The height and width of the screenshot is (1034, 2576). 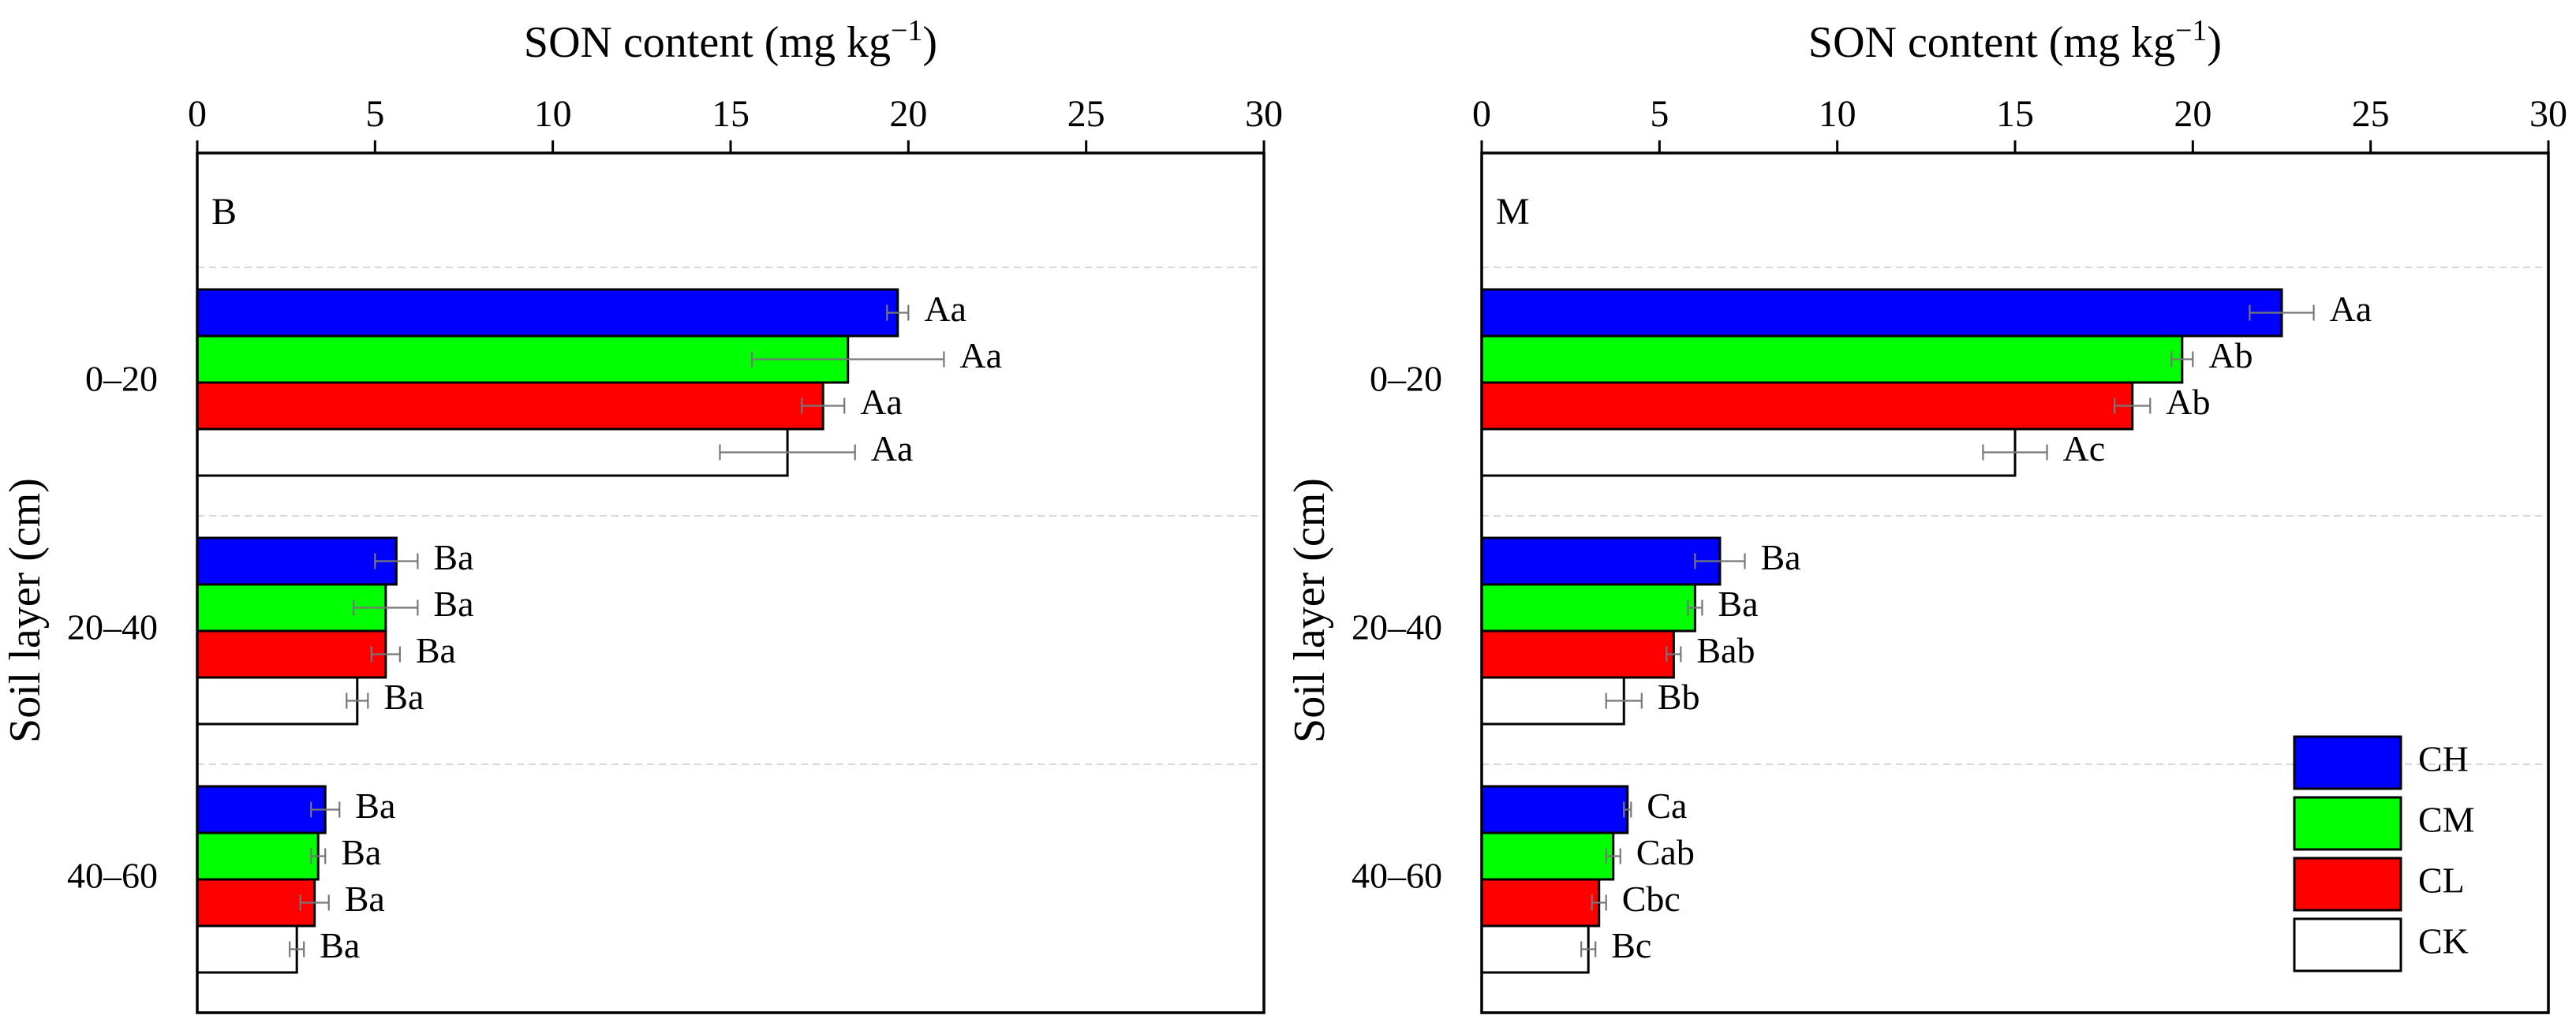 I want to click on bar-label: Bab, so click(x=1725, y=650).